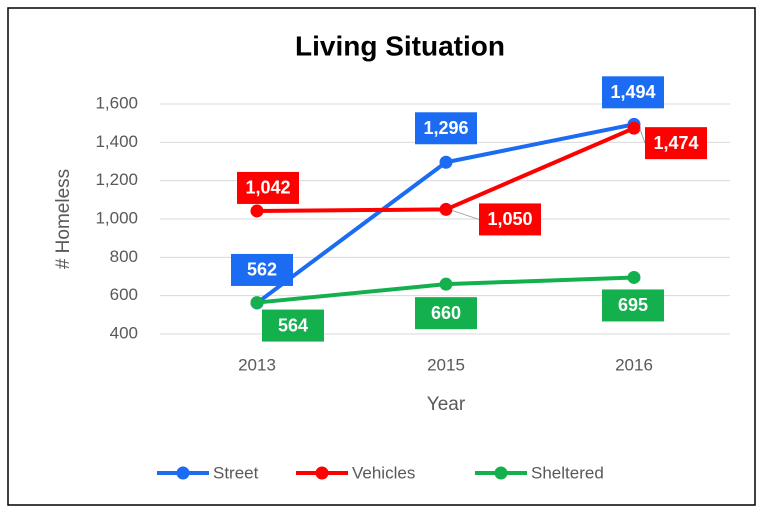 The image size is (764, 512). What do you see at coordinates (446, 364) in the screenshot?
I see `x-tick-label: 2015` at bounding box center [446, 364].